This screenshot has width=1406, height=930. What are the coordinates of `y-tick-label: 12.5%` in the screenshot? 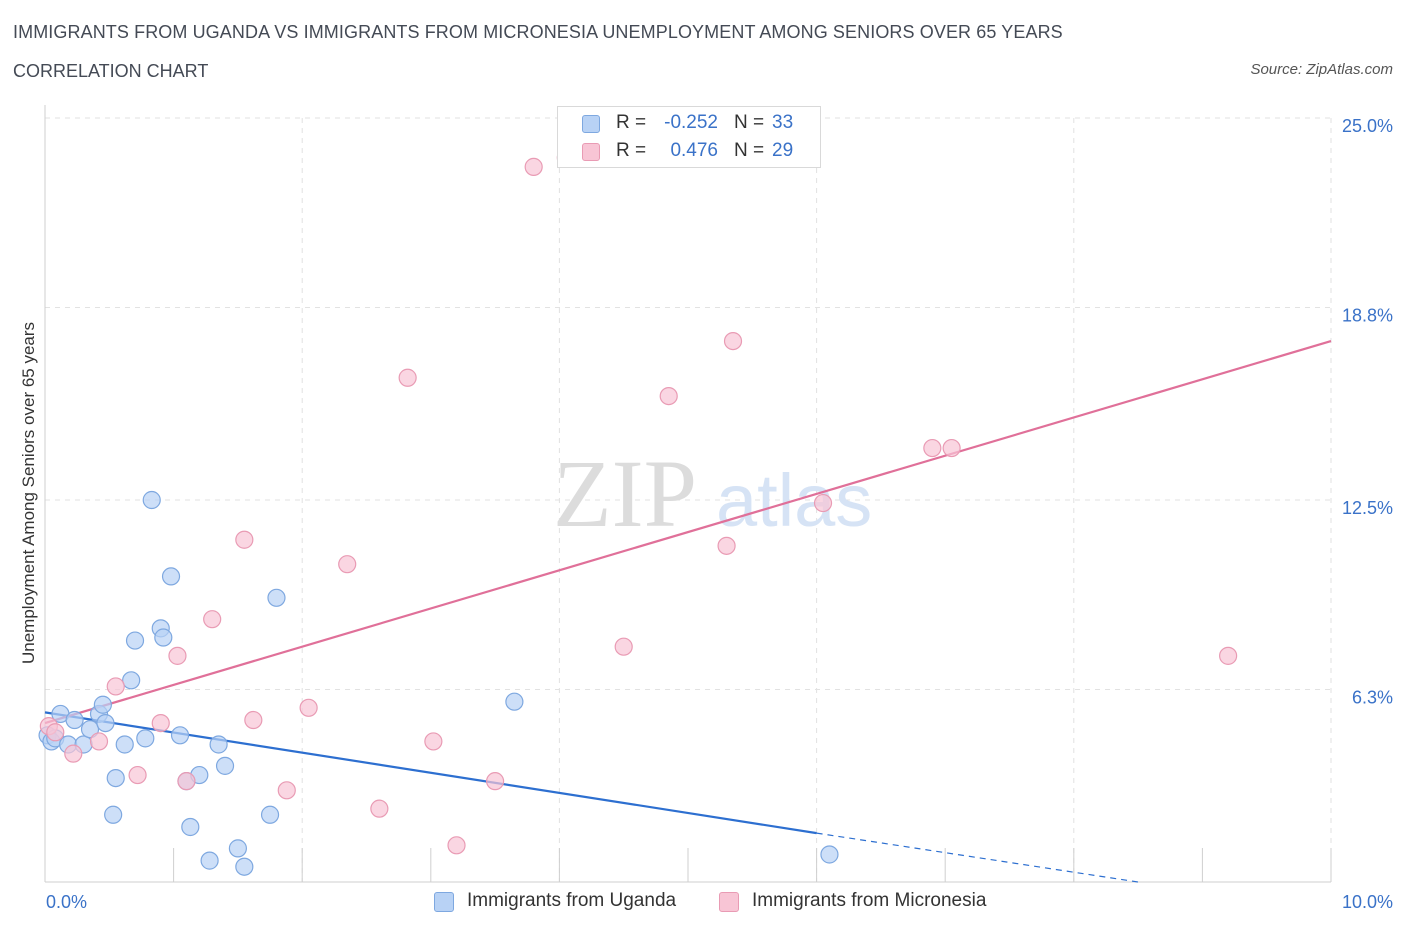 It's located at (1367, 508).